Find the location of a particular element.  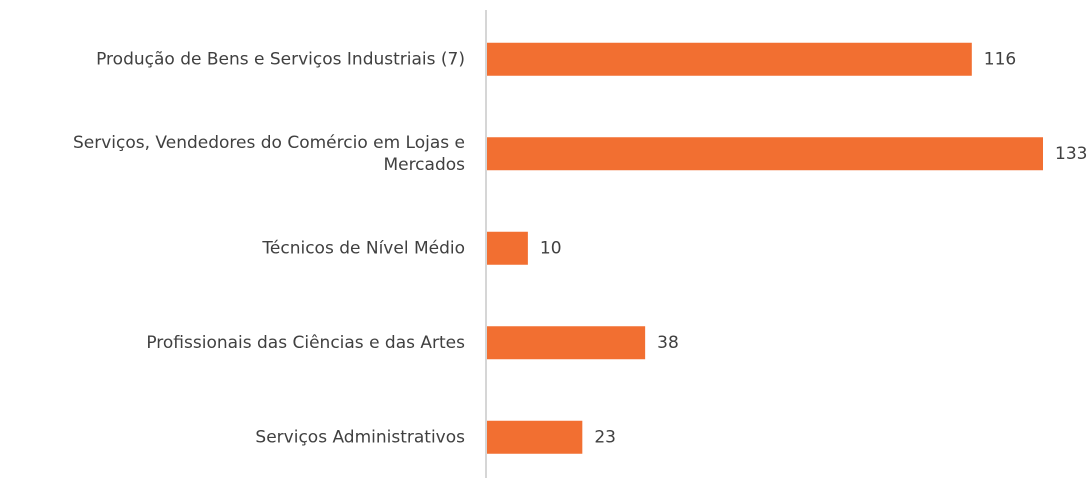

value-label: 133 is located at coordinates (1071, 154).